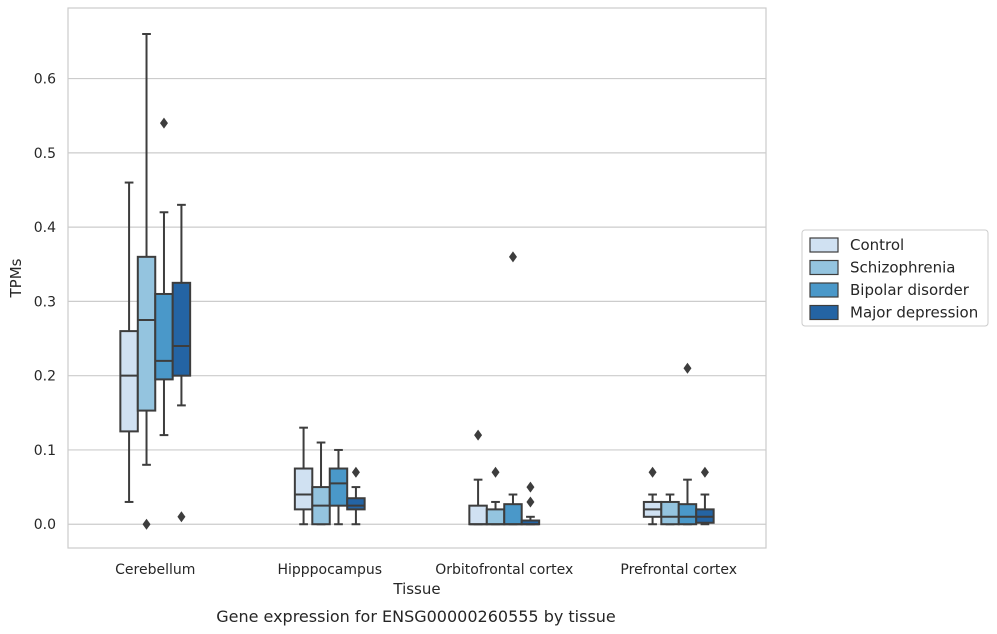 This screenshot has height=634, width=997. What do you see at coordinates (416, 589) in the screenshot?
I see `x-axis-label: Tissue` at bounding box center [416, 589].